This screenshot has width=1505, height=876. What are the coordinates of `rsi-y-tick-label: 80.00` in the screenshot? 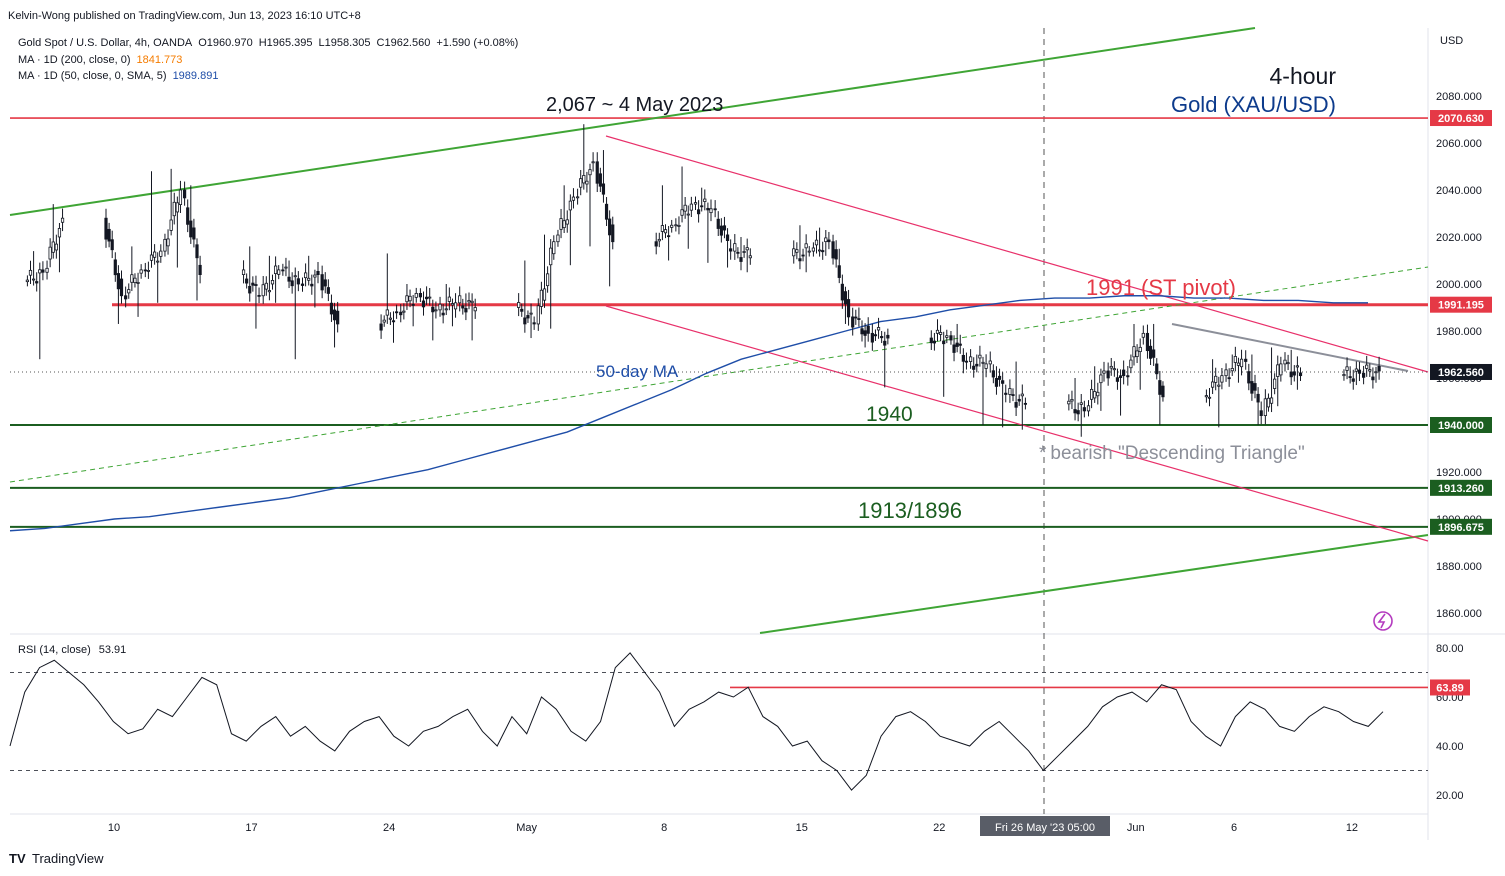 It's located at (1450, 649).